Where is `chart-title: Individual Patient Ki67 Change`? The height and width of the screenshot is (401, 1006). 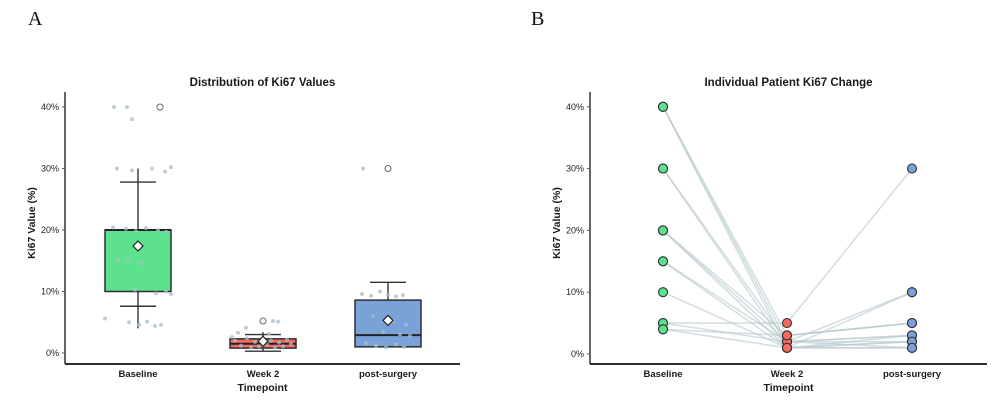 chart-title: Individual Patient Ki67 Change is located at coordinates (788, 83).